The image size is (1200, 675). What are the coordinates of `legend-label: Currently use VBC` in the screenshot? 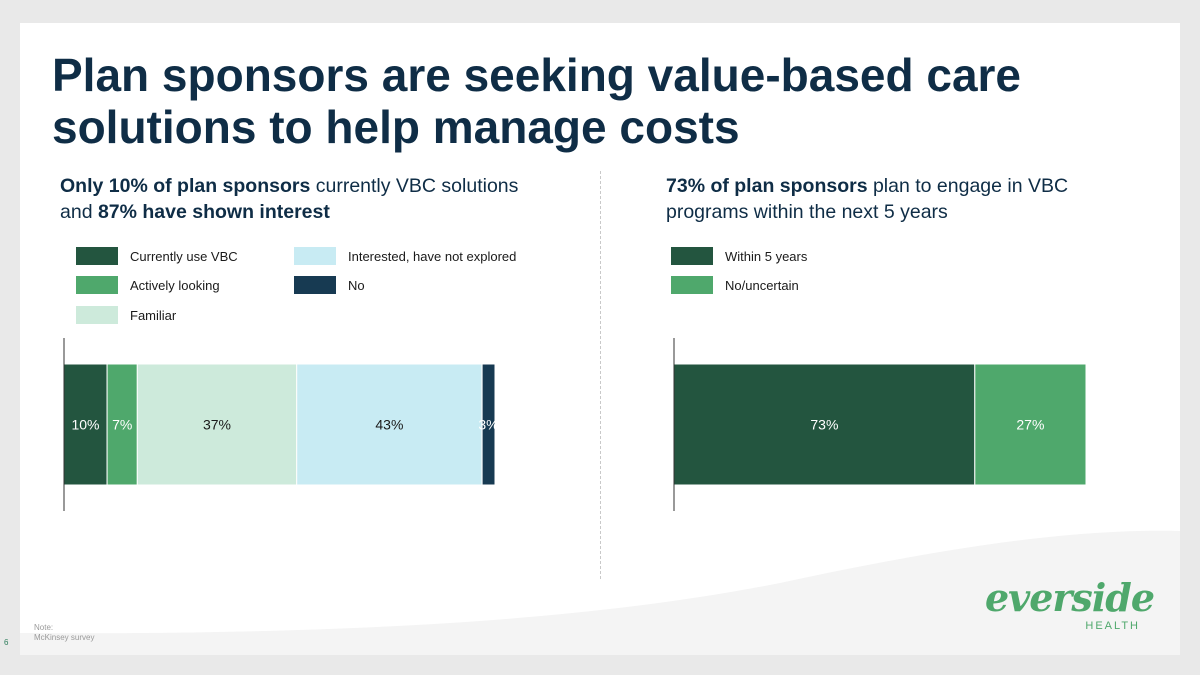 It's located at (184, 256).